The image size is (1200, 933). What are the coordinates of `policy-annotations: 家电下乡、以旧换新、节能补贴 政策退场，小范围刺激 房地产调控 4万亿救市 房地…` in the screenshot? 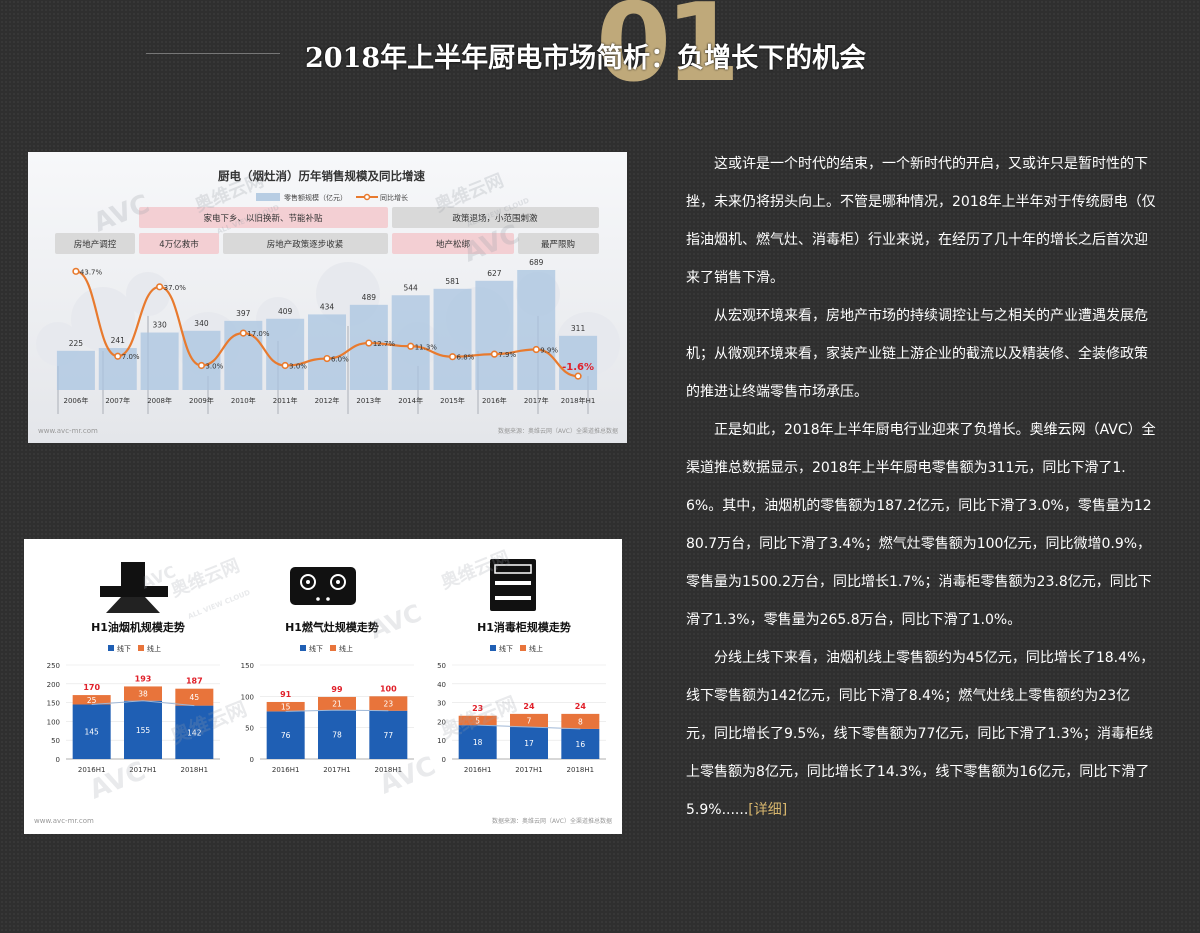 It's located at (327, 230).